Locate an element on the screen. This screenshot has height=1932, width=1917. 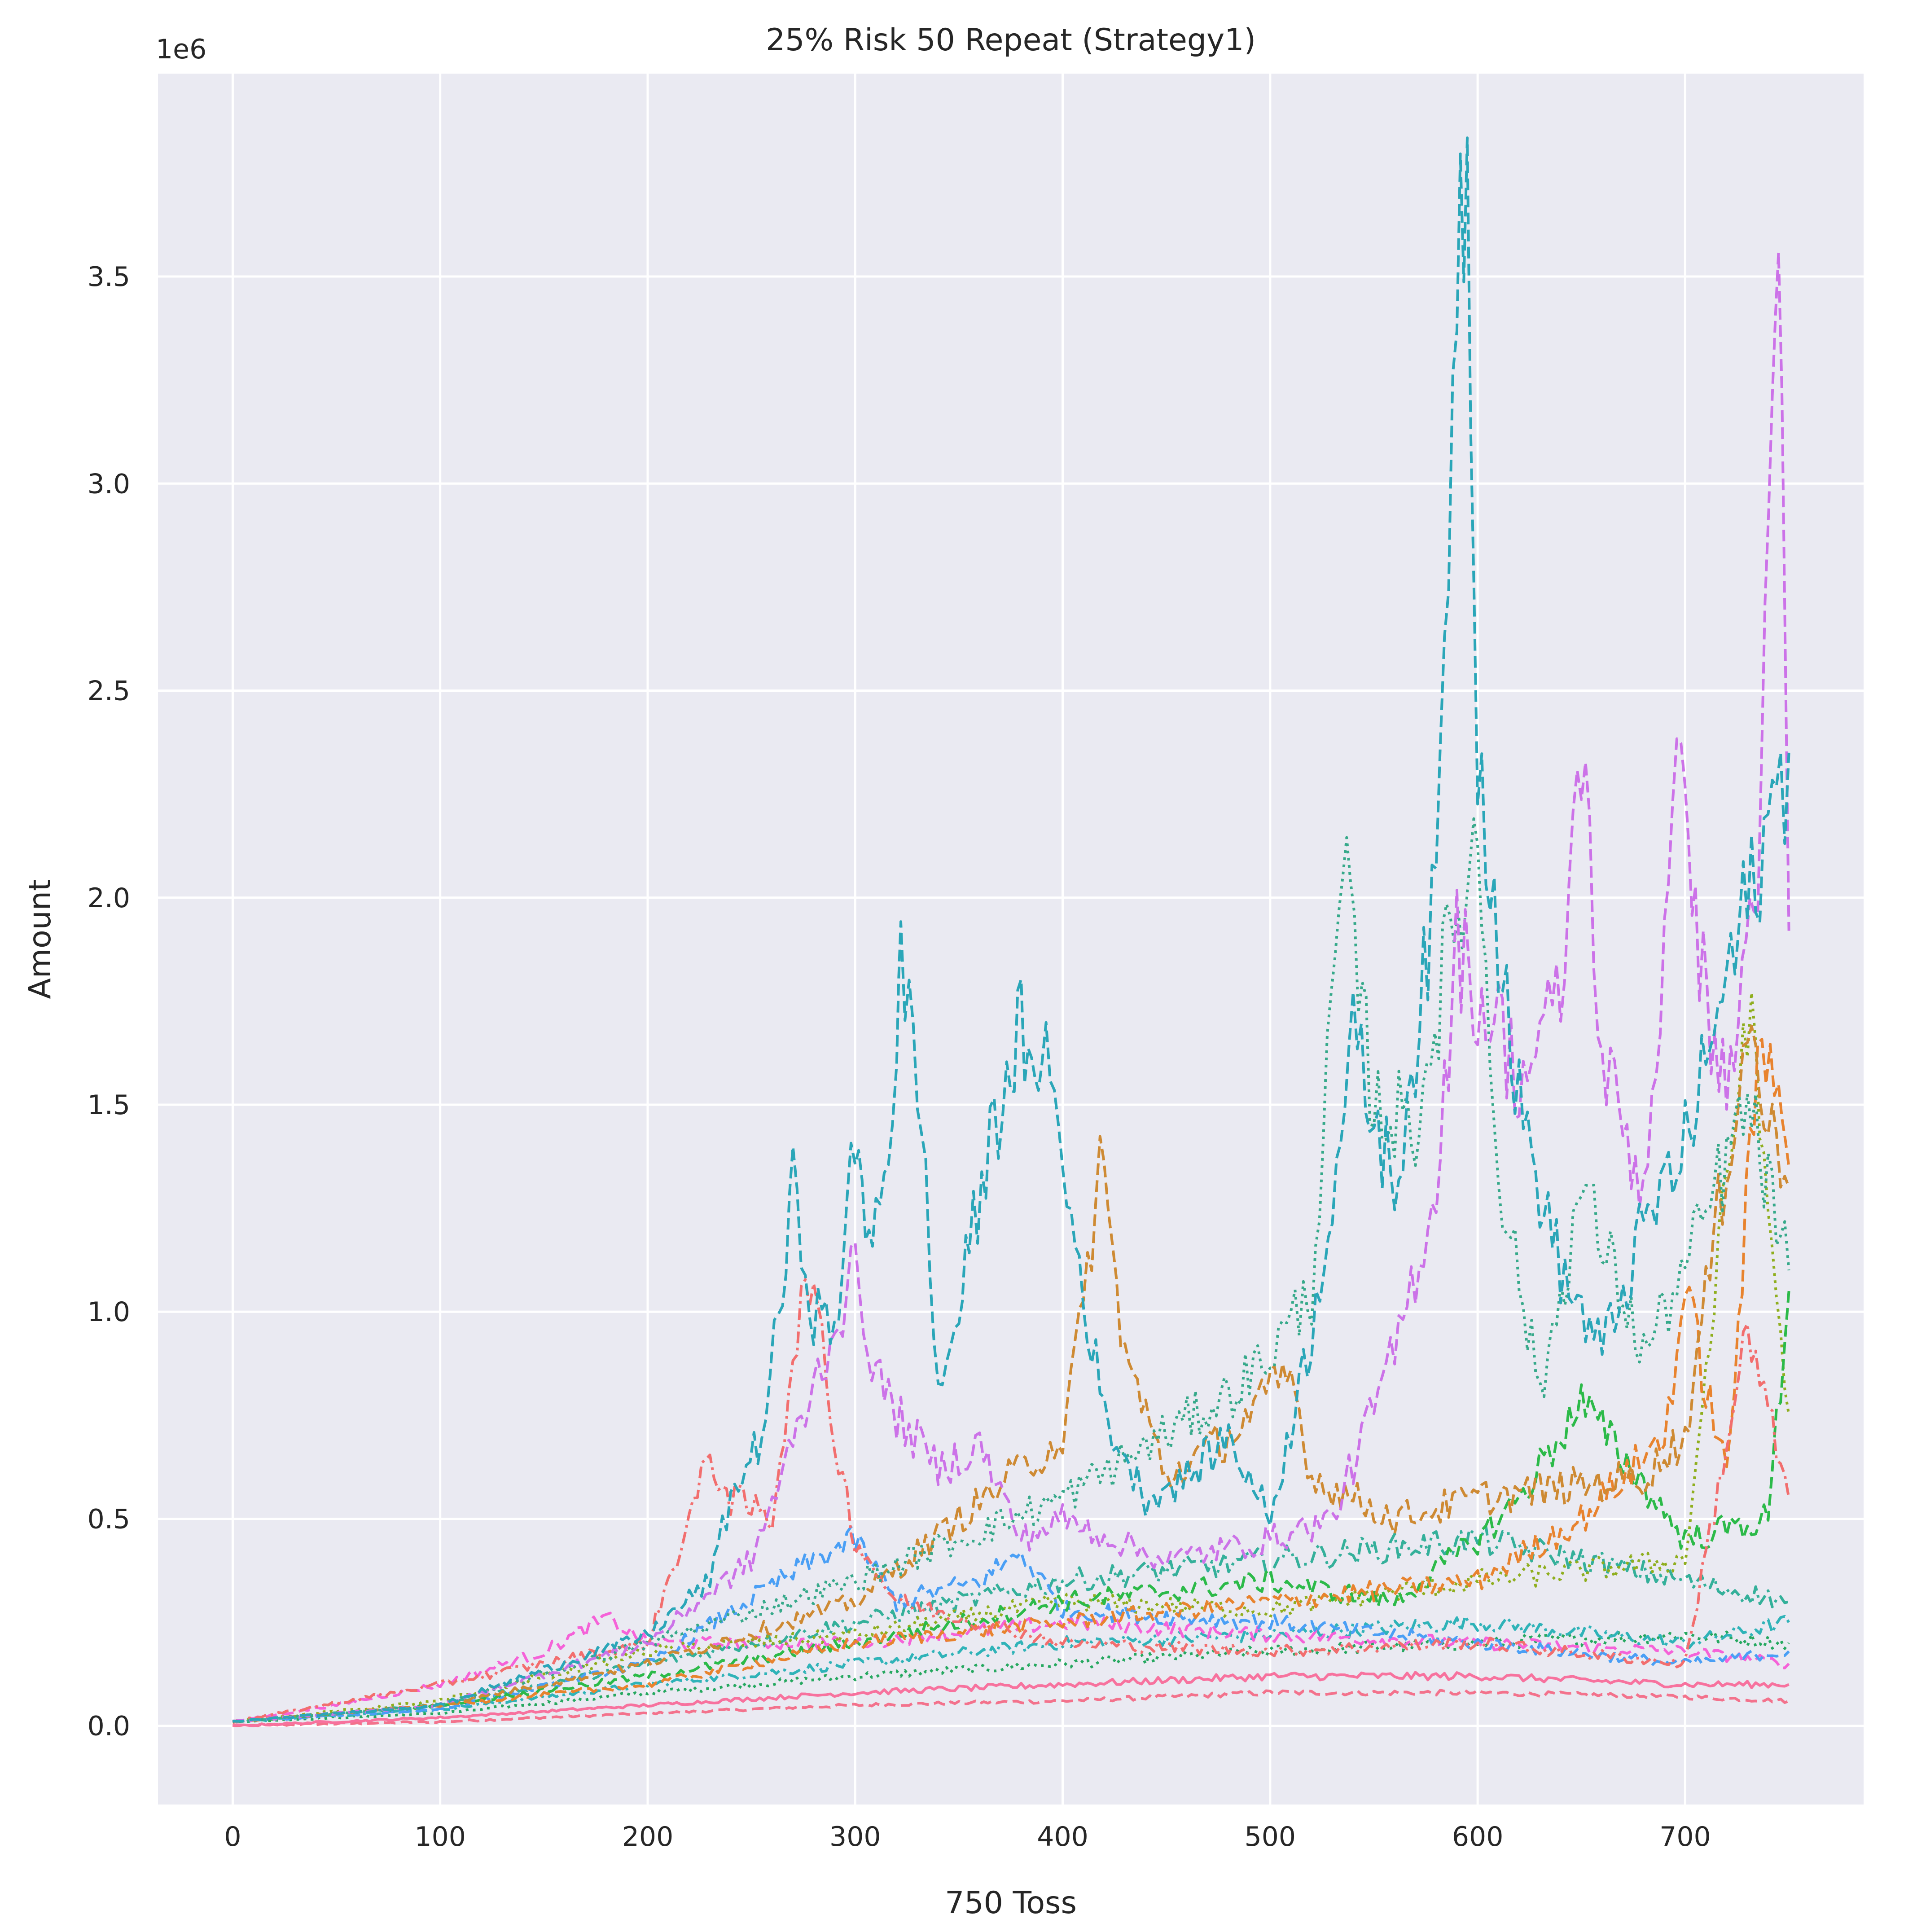
y-axis-label: Amount is located at coordinates (40, 939).